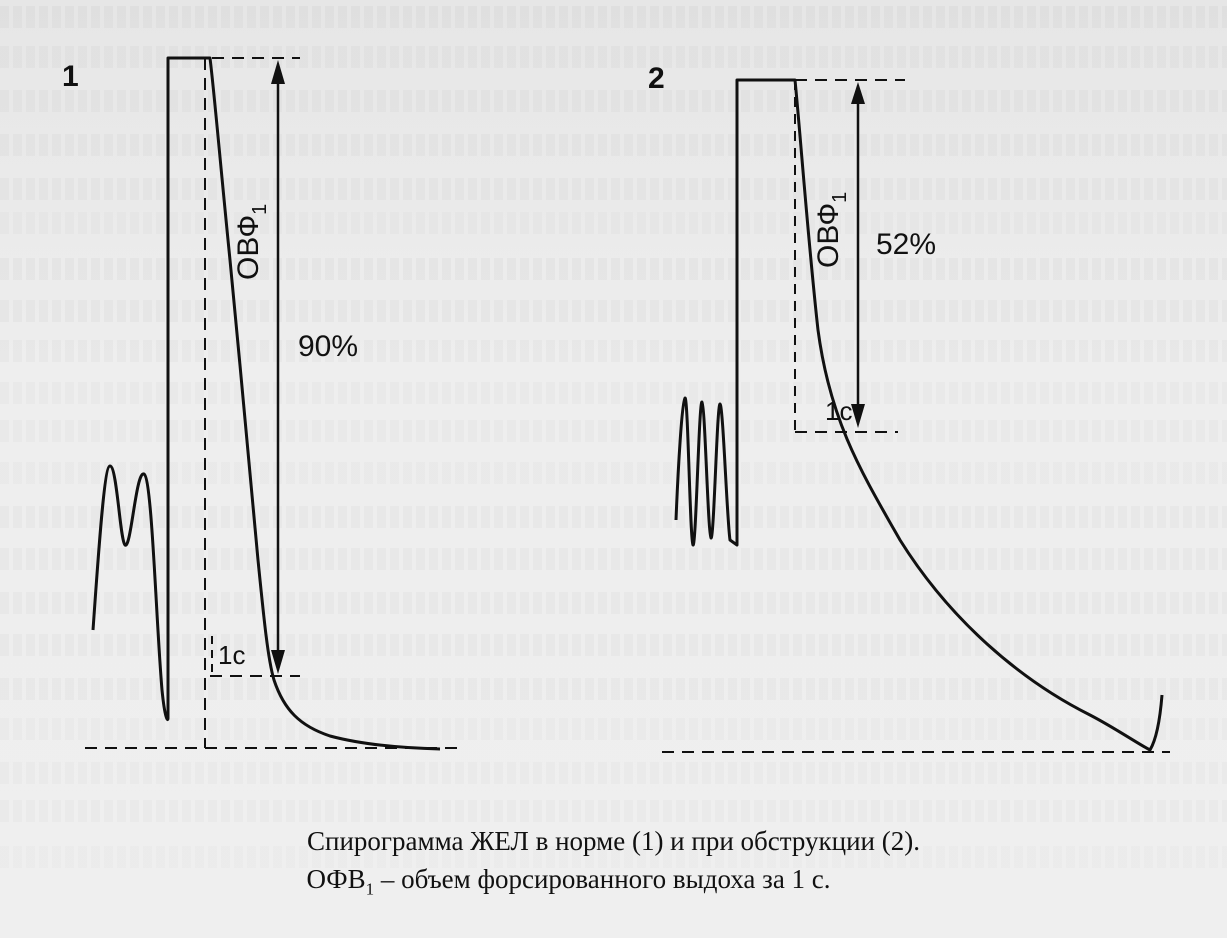 The height and width of the screenshot is (938, 1227). Describe the element at coordinates (602, 879) in the screenshot. I see `caption-definition: – объем форсированного выдоха за 1 с.` at that location.